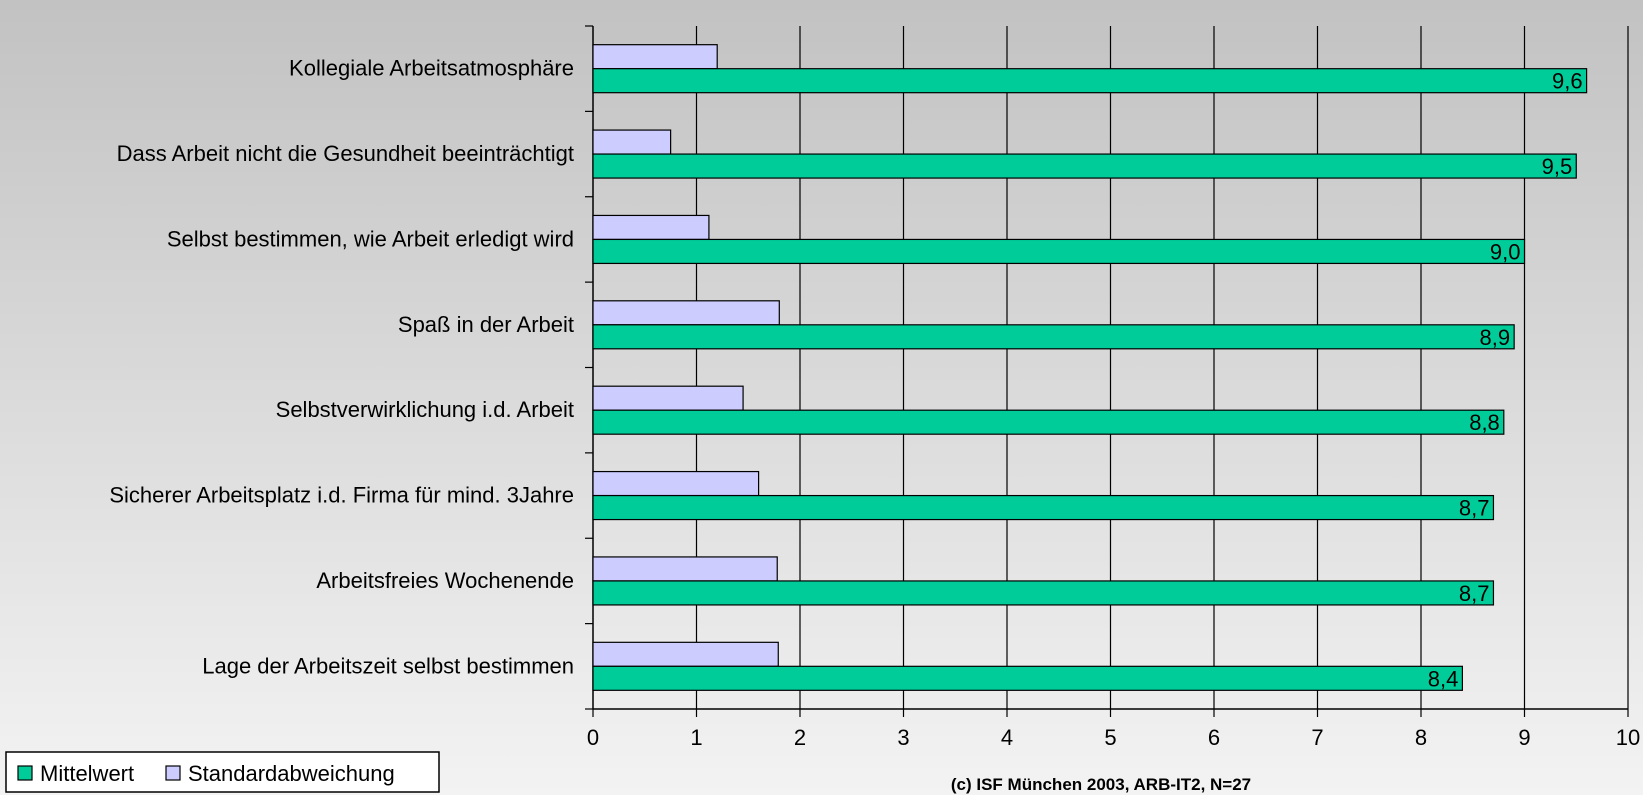 Image resolution: width=1643 pixels, height=795 pixels. I want to click on x-tick-label: 1, so click(696, 737).